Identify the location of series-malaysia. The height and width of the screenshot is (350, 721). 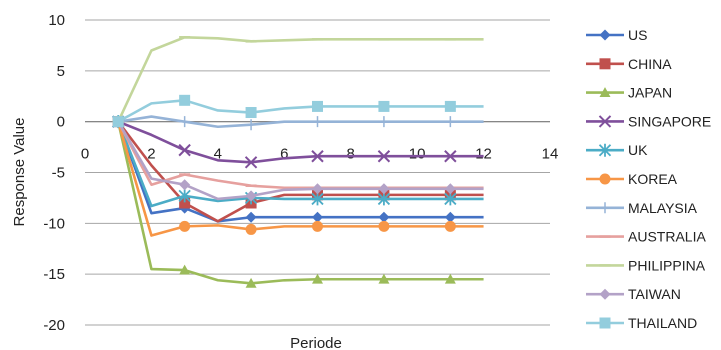
(298, 123).